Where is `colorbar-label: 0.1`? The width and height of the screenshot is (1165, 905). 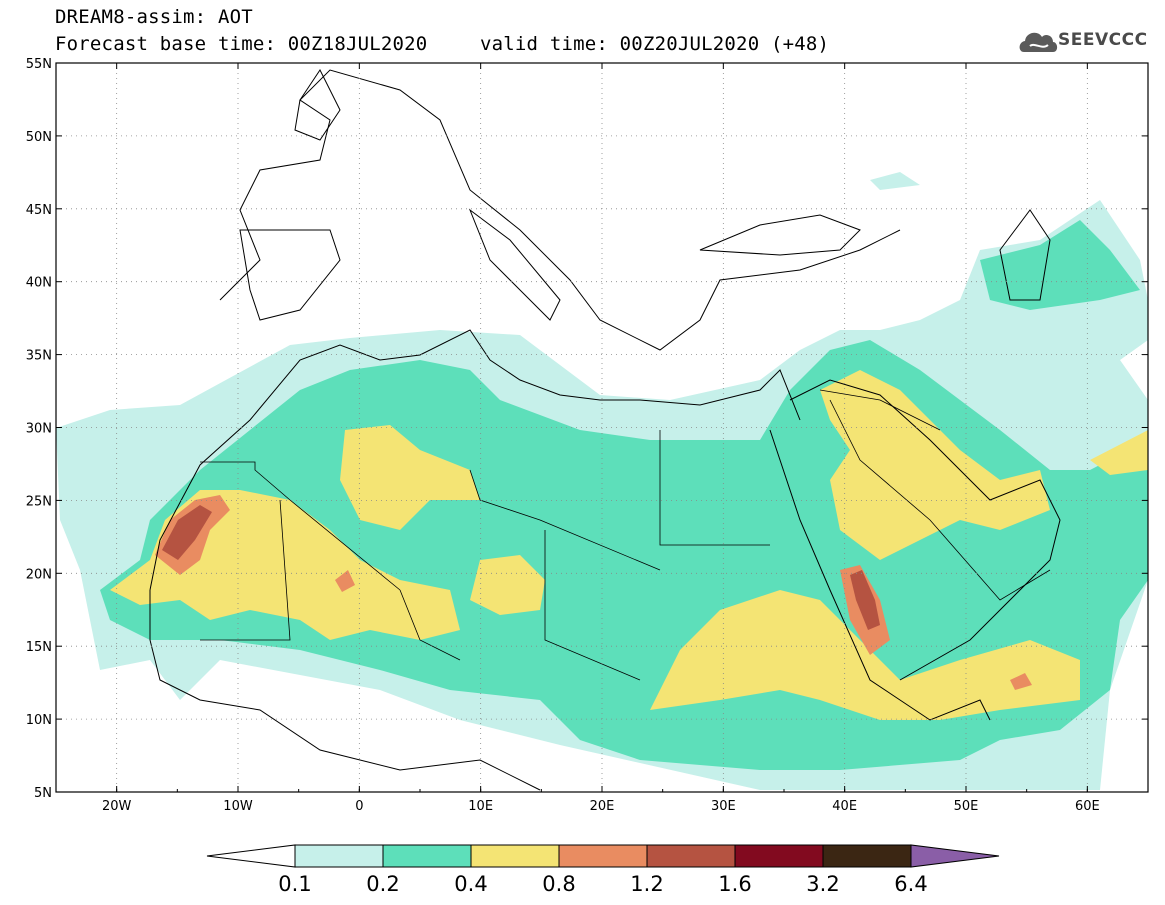 colorbar-label: 0.1 is located at coordinates (294, 884).